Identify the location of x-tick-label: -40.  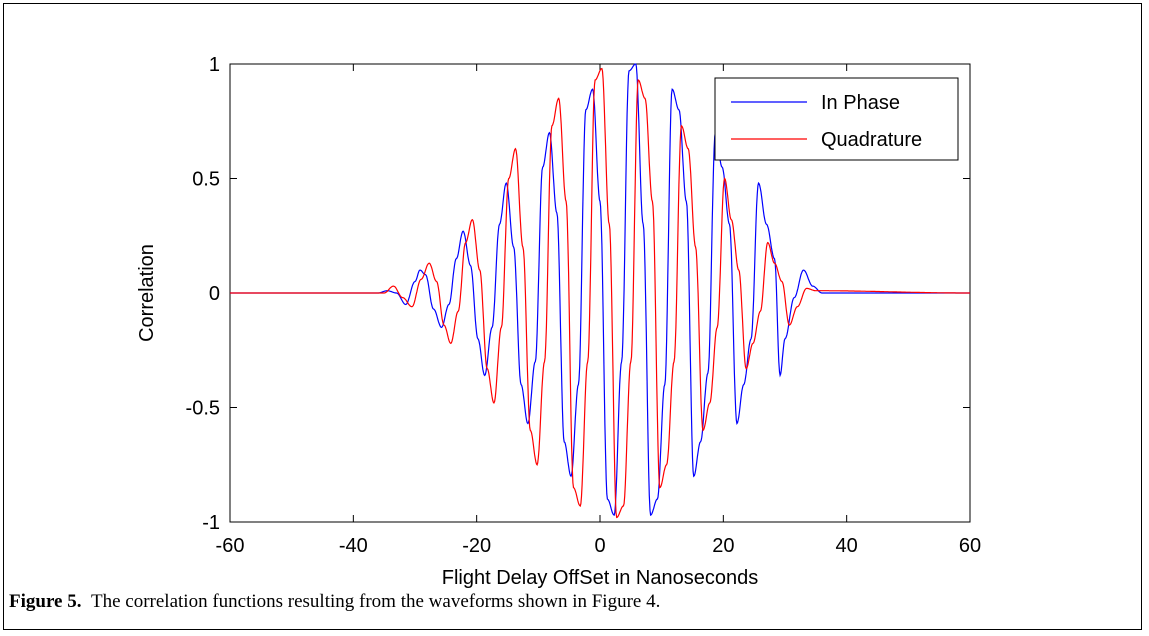
(353, 546).